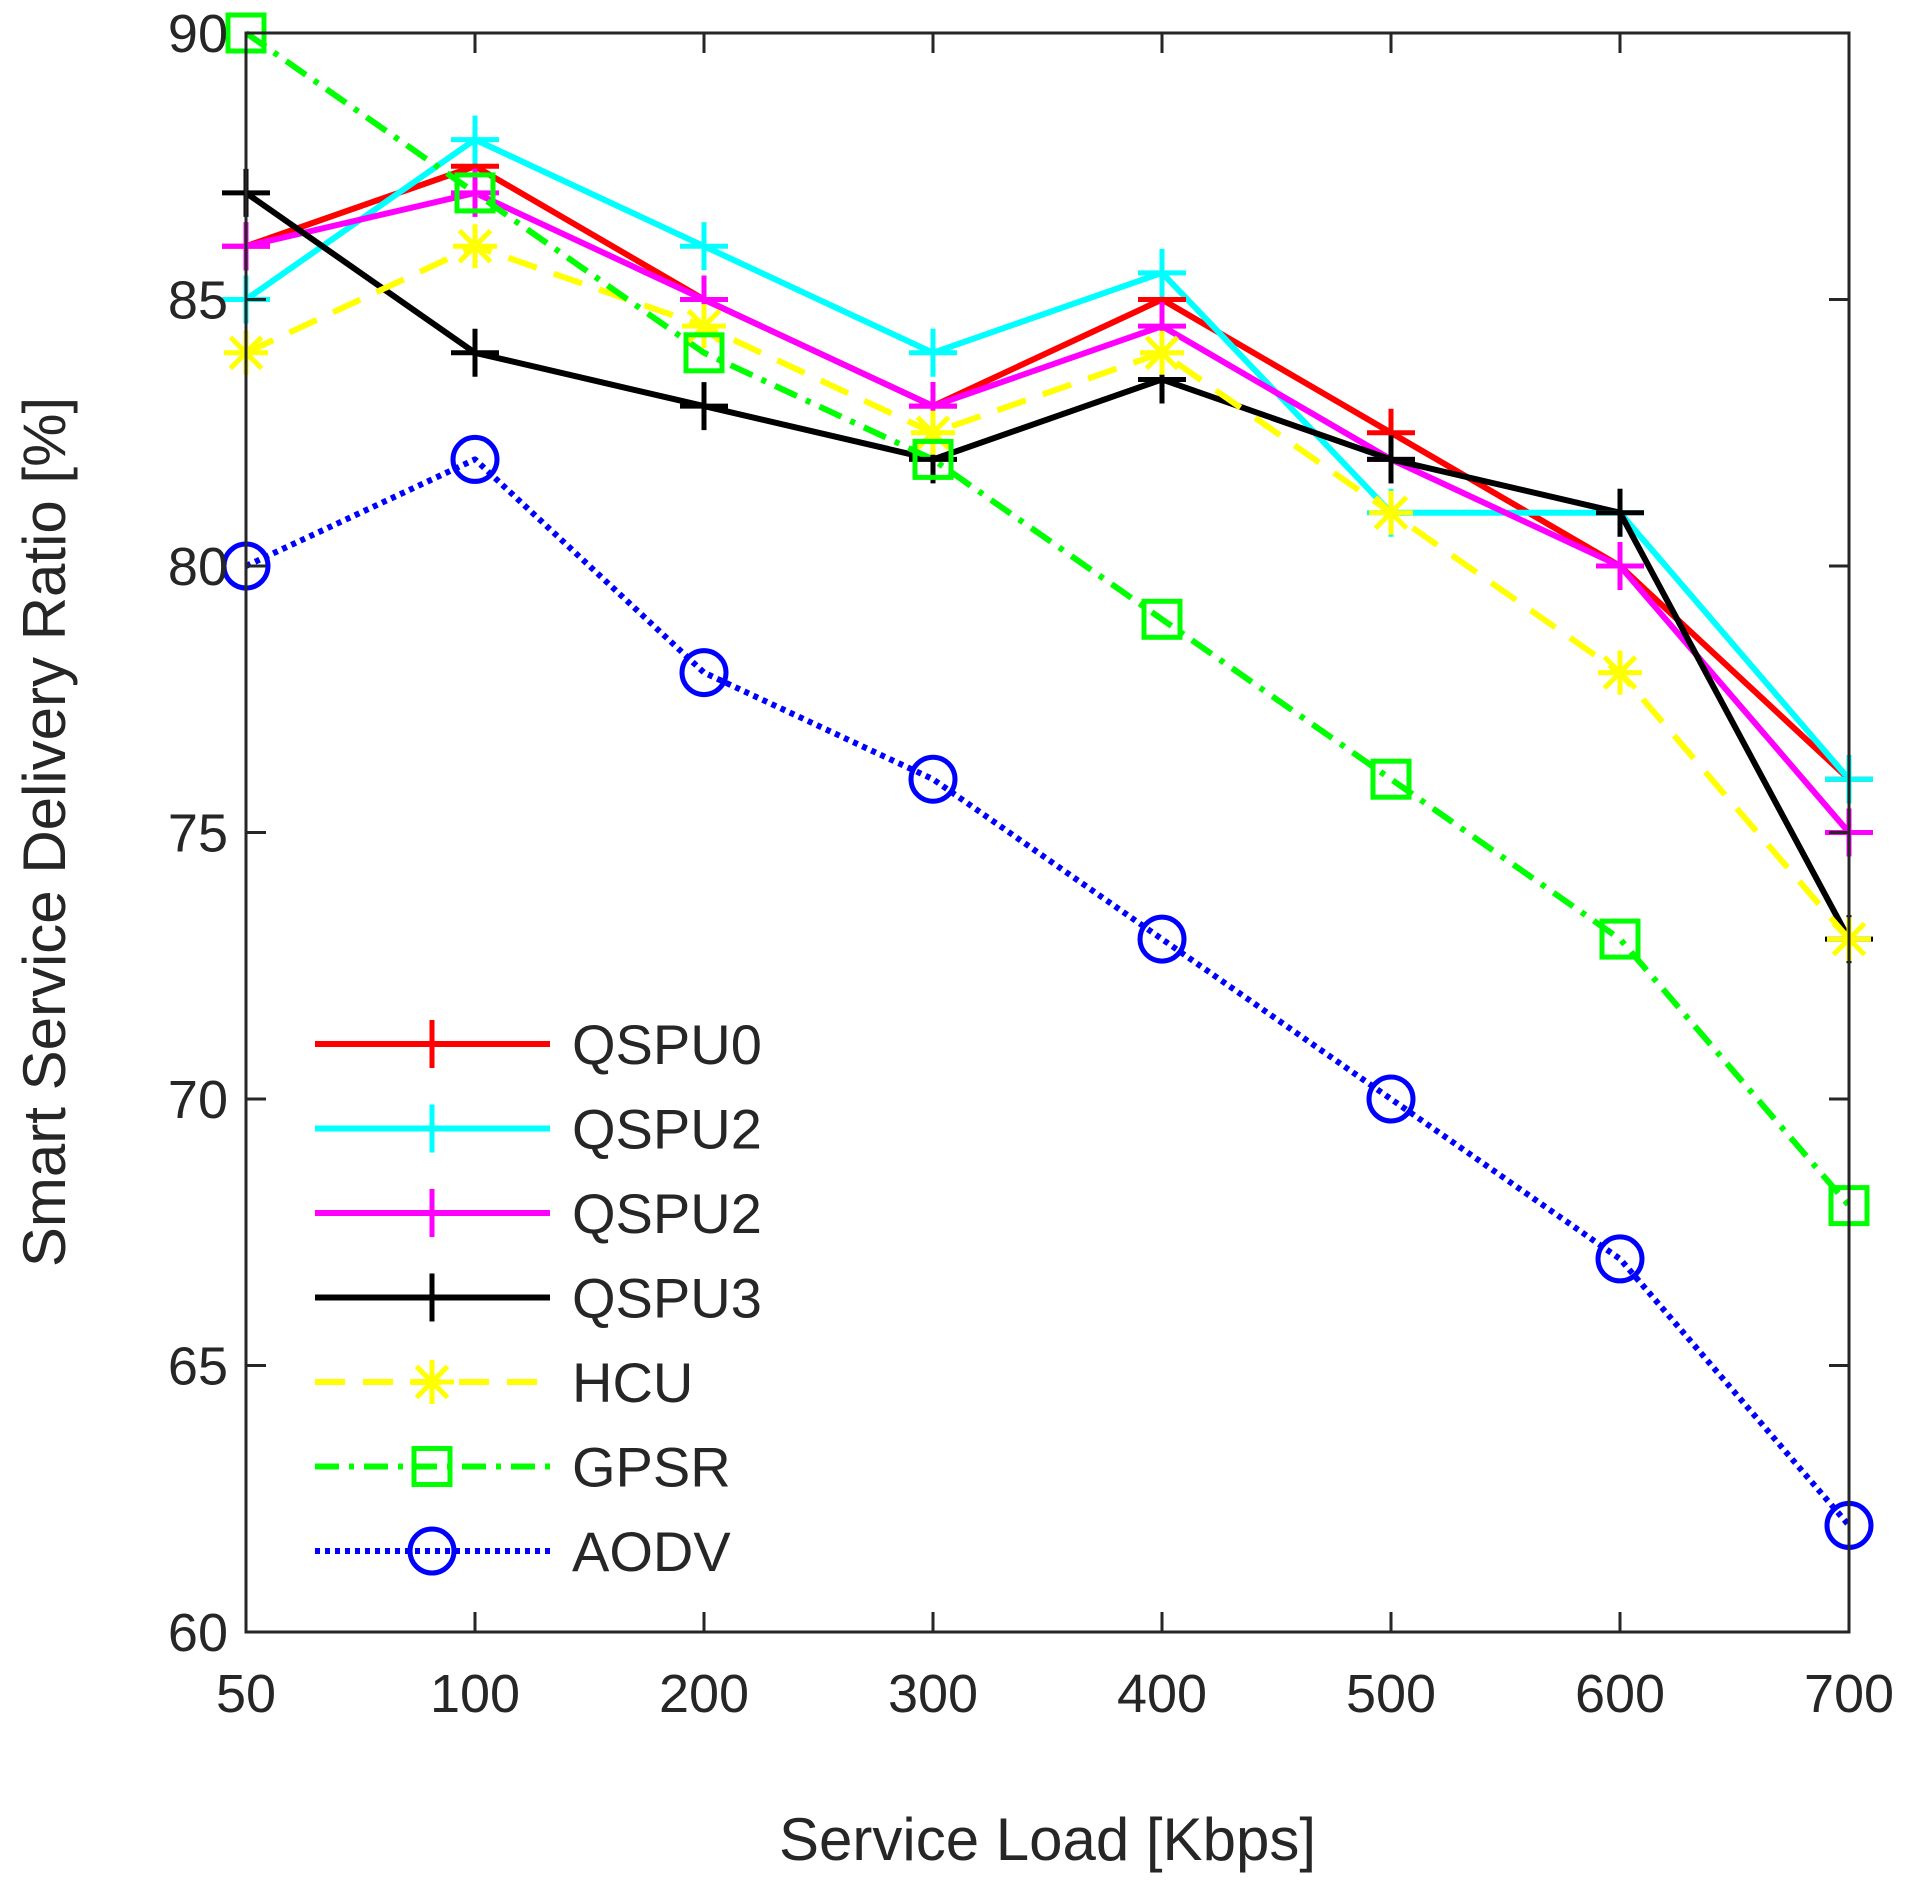 The width and height of the screenshot is (1912, 1892). What do you see at coordinates (538, 1129) in the screenshot?
I see `legend-entry-qspu2-1: QSPU2` at bounding box center [538, 1129].